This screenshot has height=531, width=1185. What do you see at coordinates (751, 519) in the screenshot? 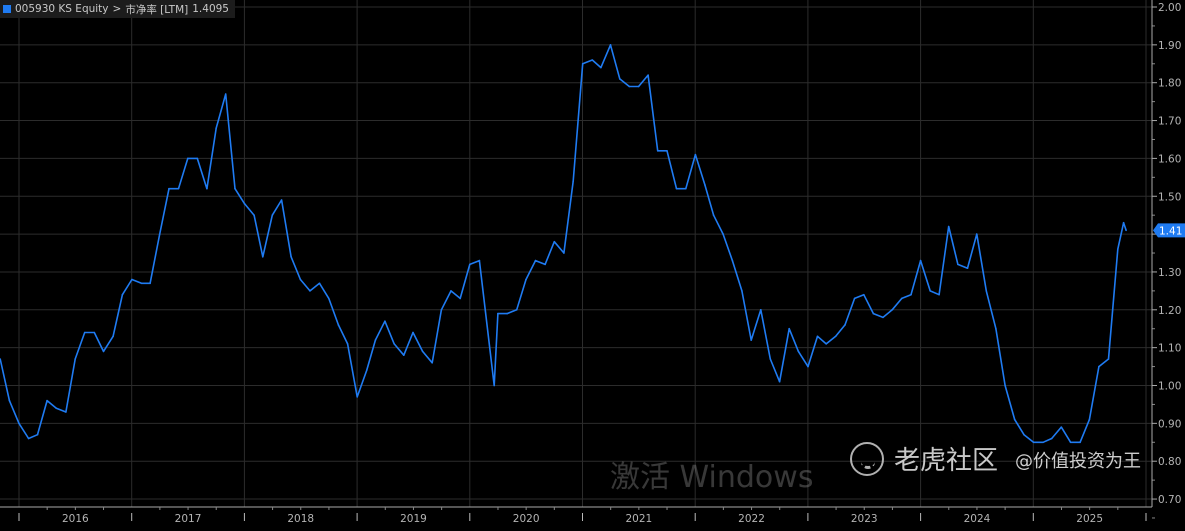
I see `x-tick-label: 2022` at bounding box center [751, 519].